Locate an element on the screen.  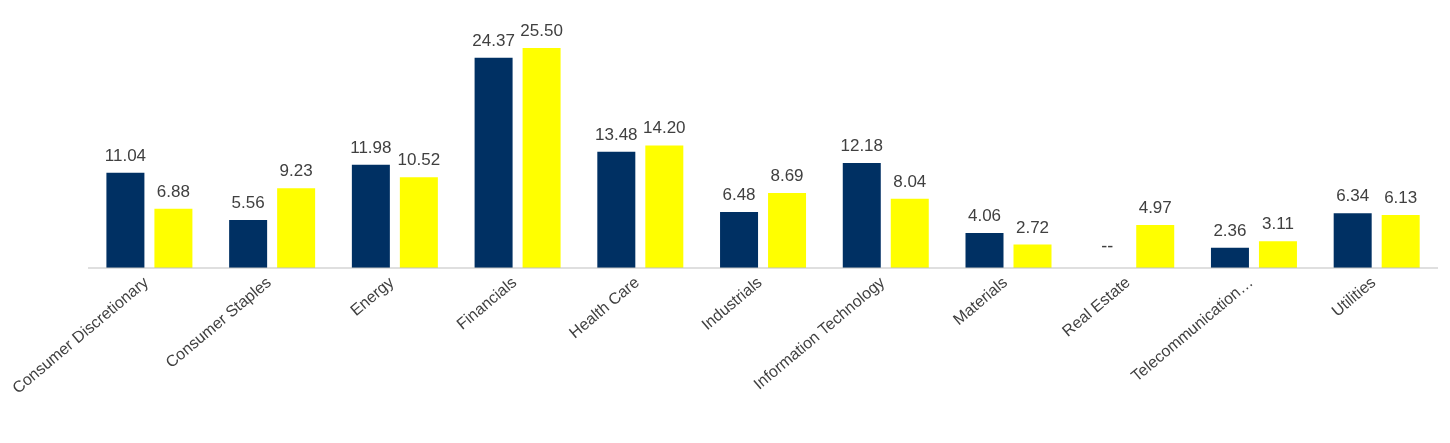
data-label: 8.04 is located at coordinates (910, 181).